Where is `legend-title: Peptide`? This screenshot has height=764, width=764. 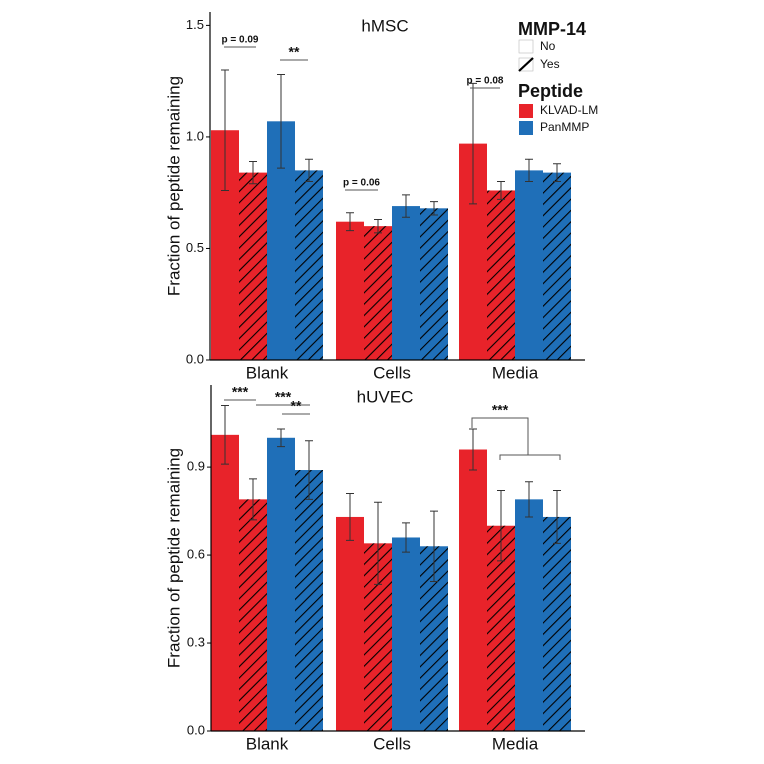
legend-title: Peptide is located at coordinates (550, 91).